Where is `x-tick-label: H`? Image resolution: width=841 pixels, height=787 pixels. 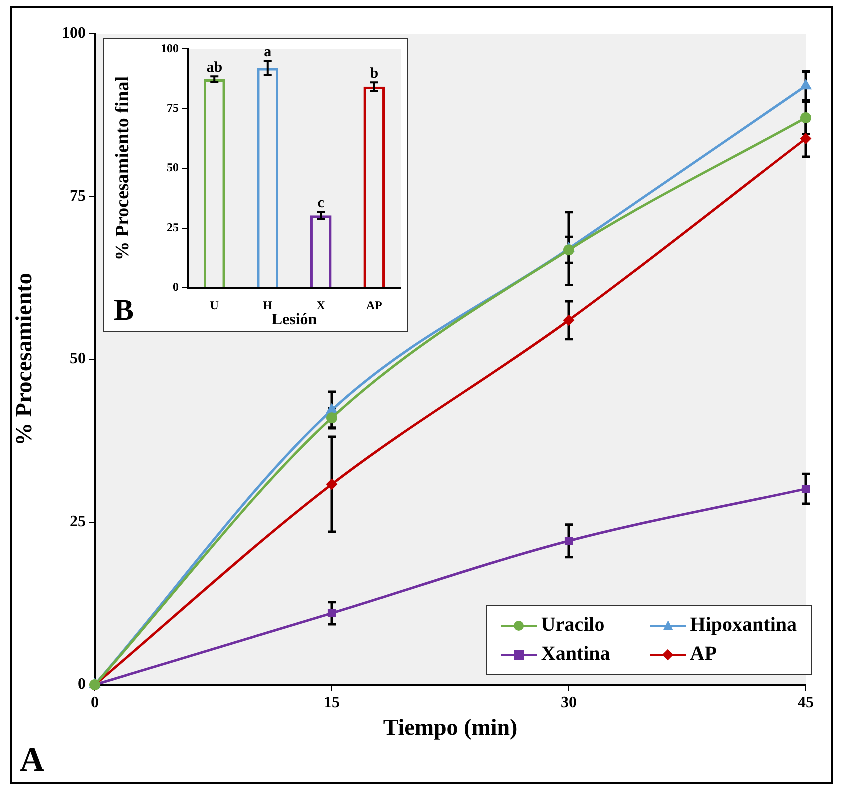
x-tick-label: H is located at coordinates (268, 305).